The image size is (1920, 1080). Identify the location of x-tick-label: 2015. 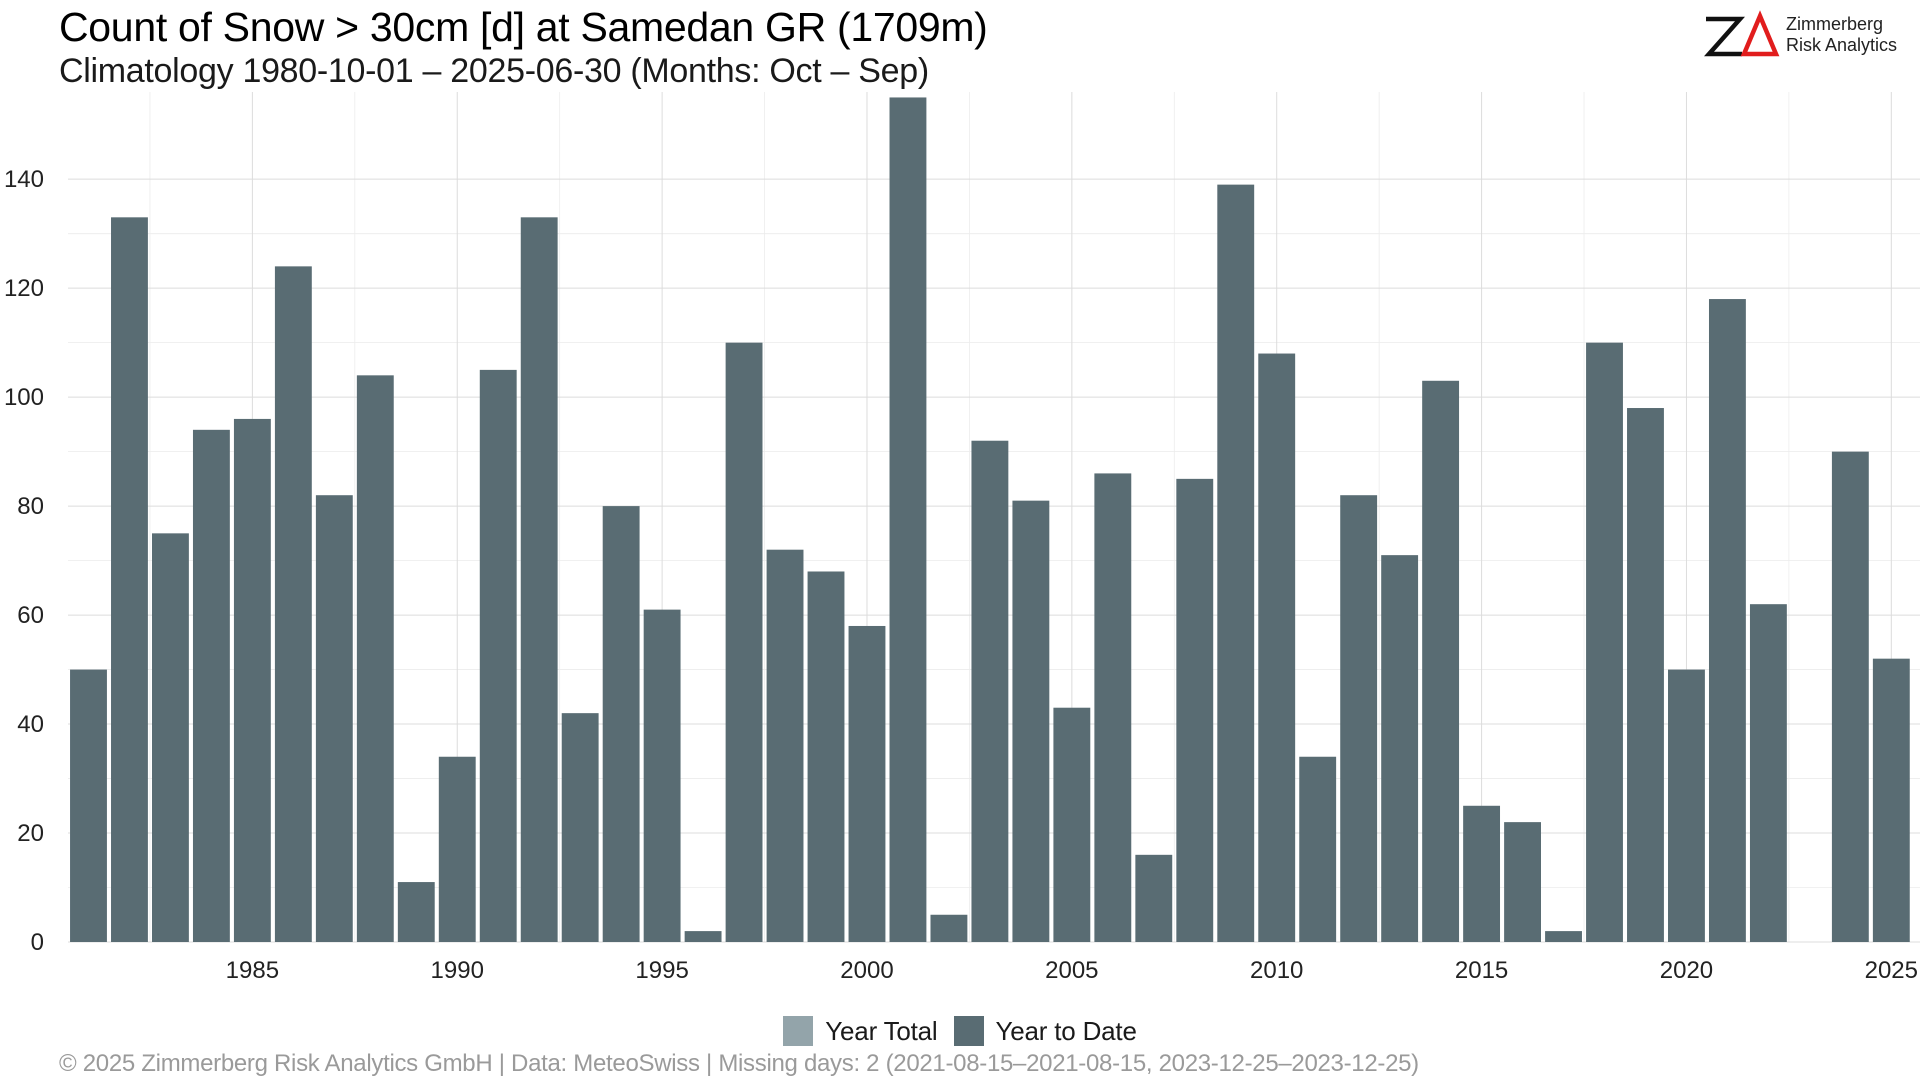
(1481, 970).